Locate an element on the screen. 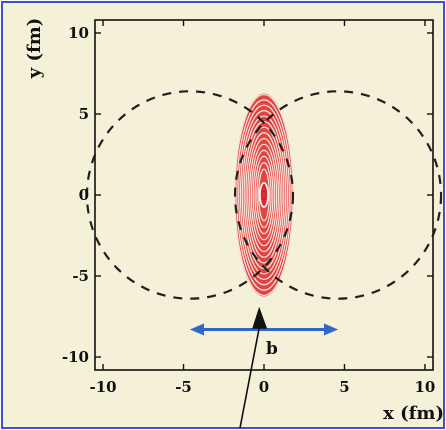 The image size is (446, 430). x-tick-label: 5 is located at coordinates (344, 387).